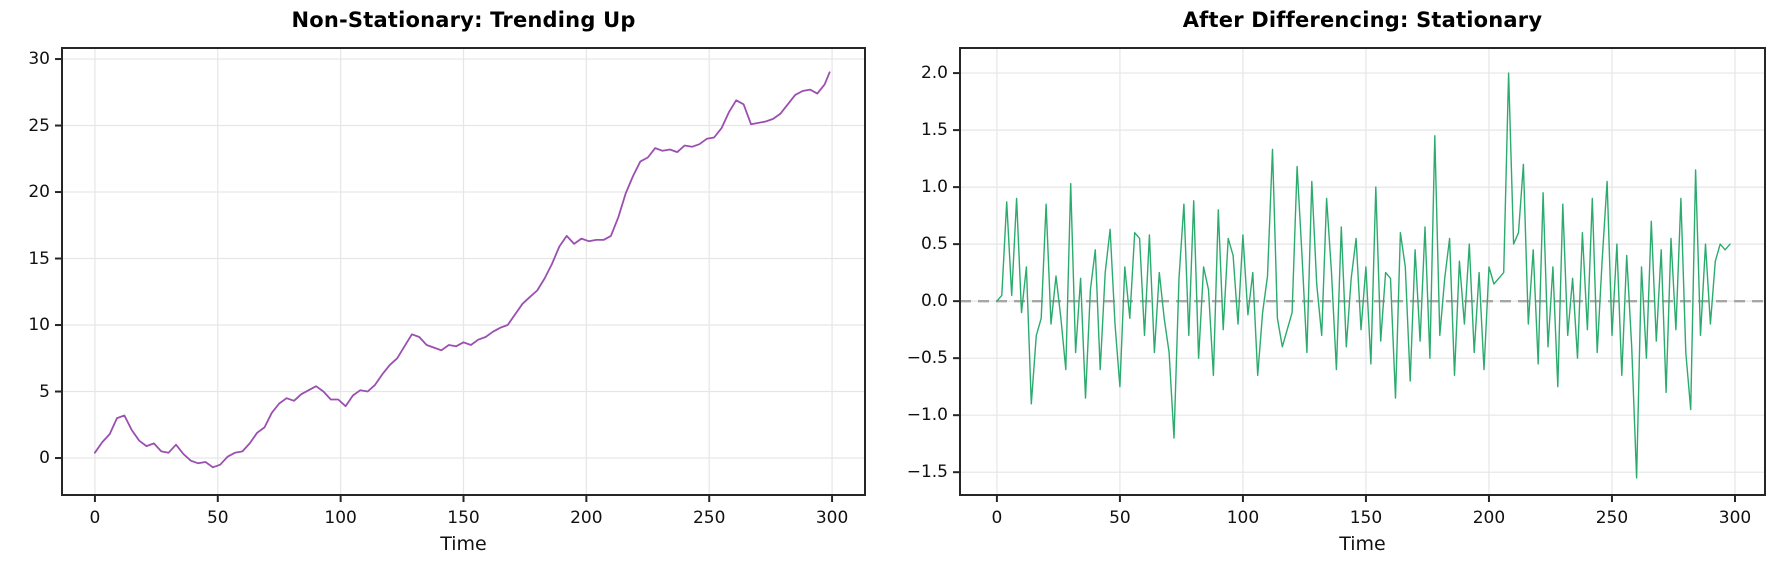 Image resolution: width=1780 pixels, height=580 pixels. I want to click on y-tick-label: 10, so click(39, 325).